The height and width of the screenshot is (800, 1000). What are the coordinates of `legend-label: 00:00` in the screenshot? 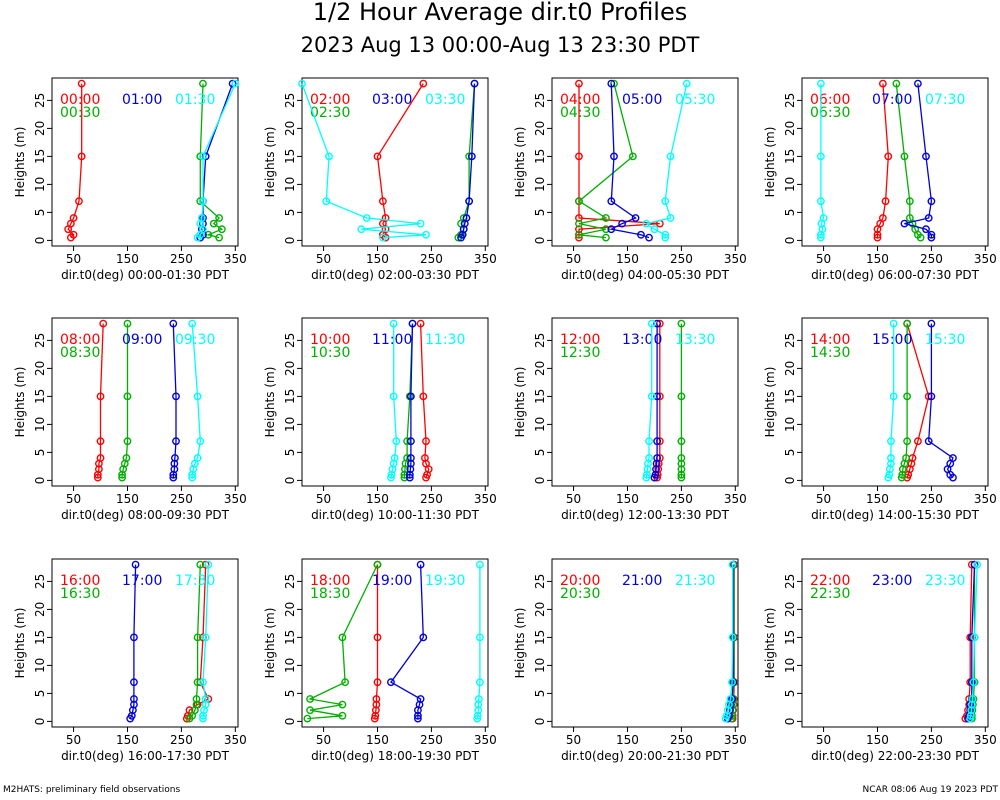 It's located at (80, 100).